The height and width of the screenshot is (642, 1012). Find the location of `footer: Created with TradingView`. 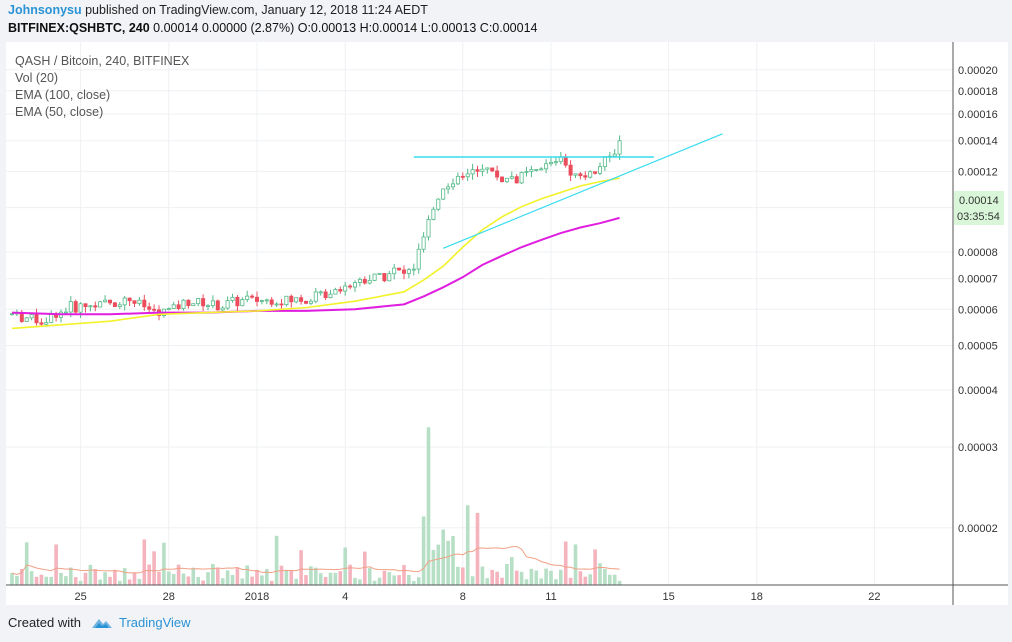

footer: Created with TradingView is located at coordinates (99, 622).